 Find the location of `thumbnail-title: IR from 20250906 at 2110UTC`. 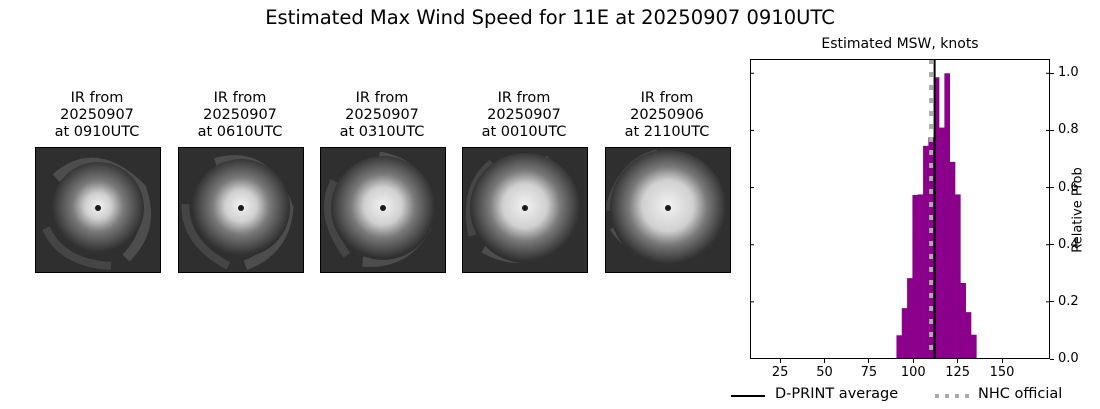

thumbnail-title: IR from 20250906 at 2110UTC is located at coordinates (667, 115).